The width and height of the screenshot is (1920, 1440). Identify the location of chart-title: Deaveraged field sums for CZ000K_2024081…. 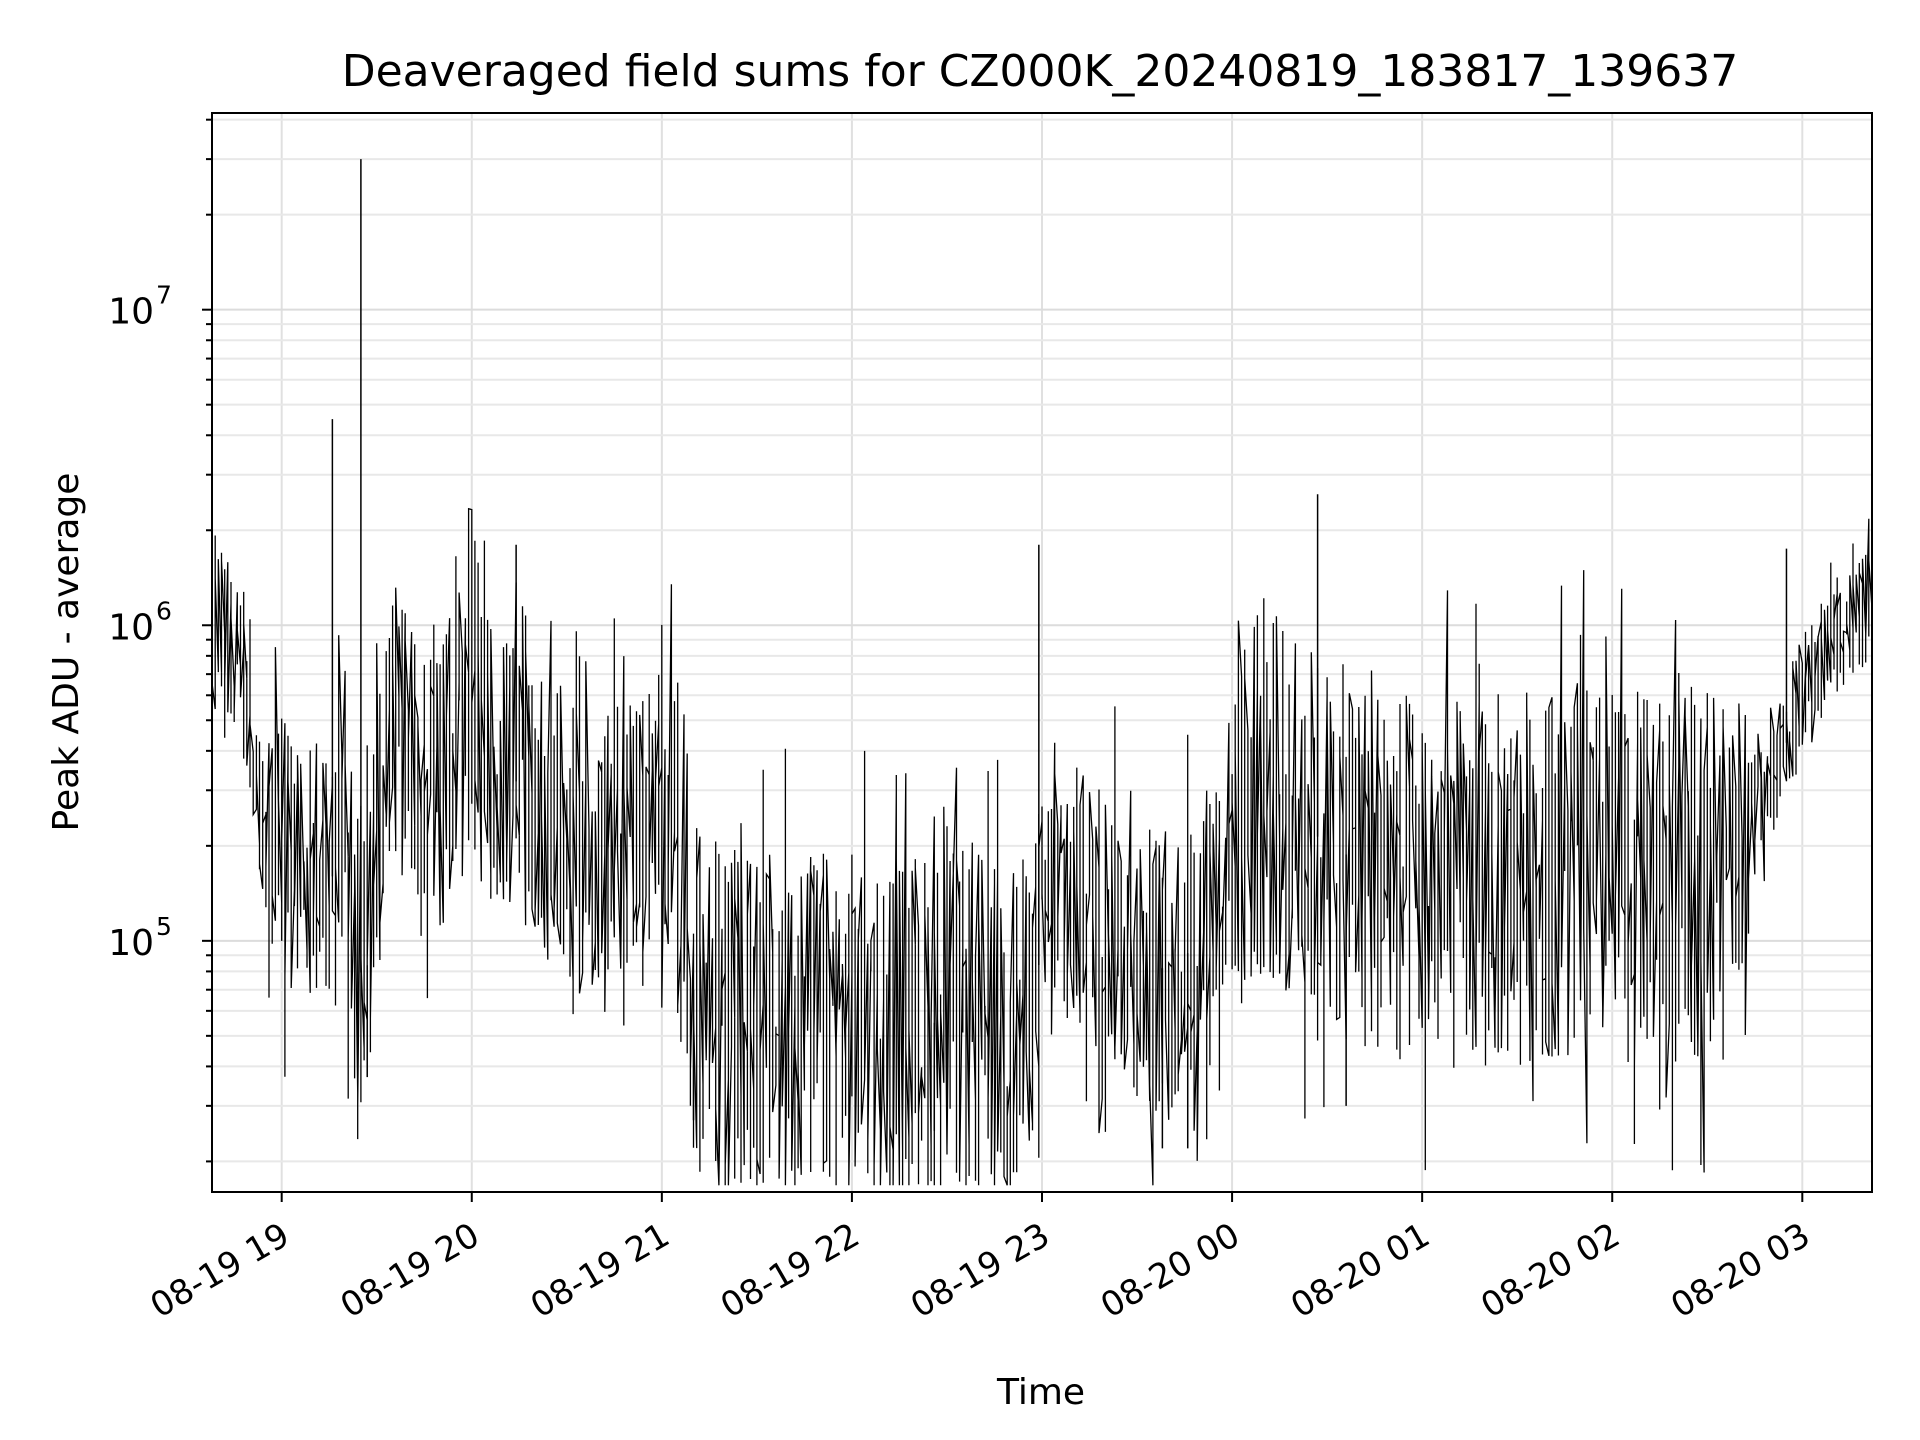
(1040, 71).